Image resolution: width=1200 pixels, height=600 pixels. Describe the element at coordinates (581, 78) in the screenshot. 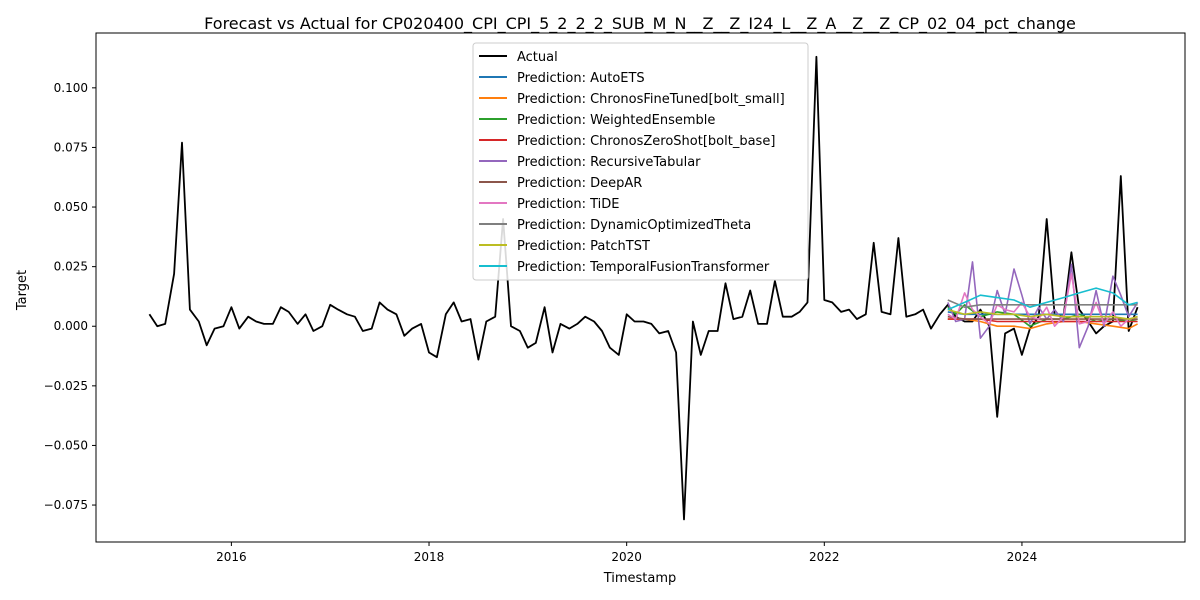

I see `legend-label-1: Prediction: AutoETS` at that location.